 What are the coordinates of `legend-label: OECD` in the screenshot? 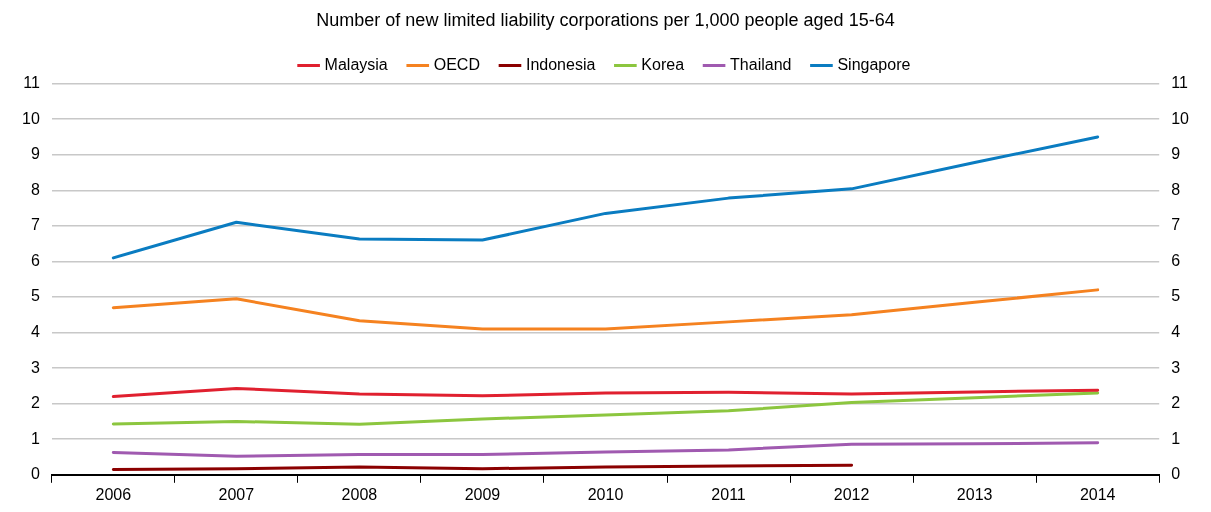 It's located at (456, 65).